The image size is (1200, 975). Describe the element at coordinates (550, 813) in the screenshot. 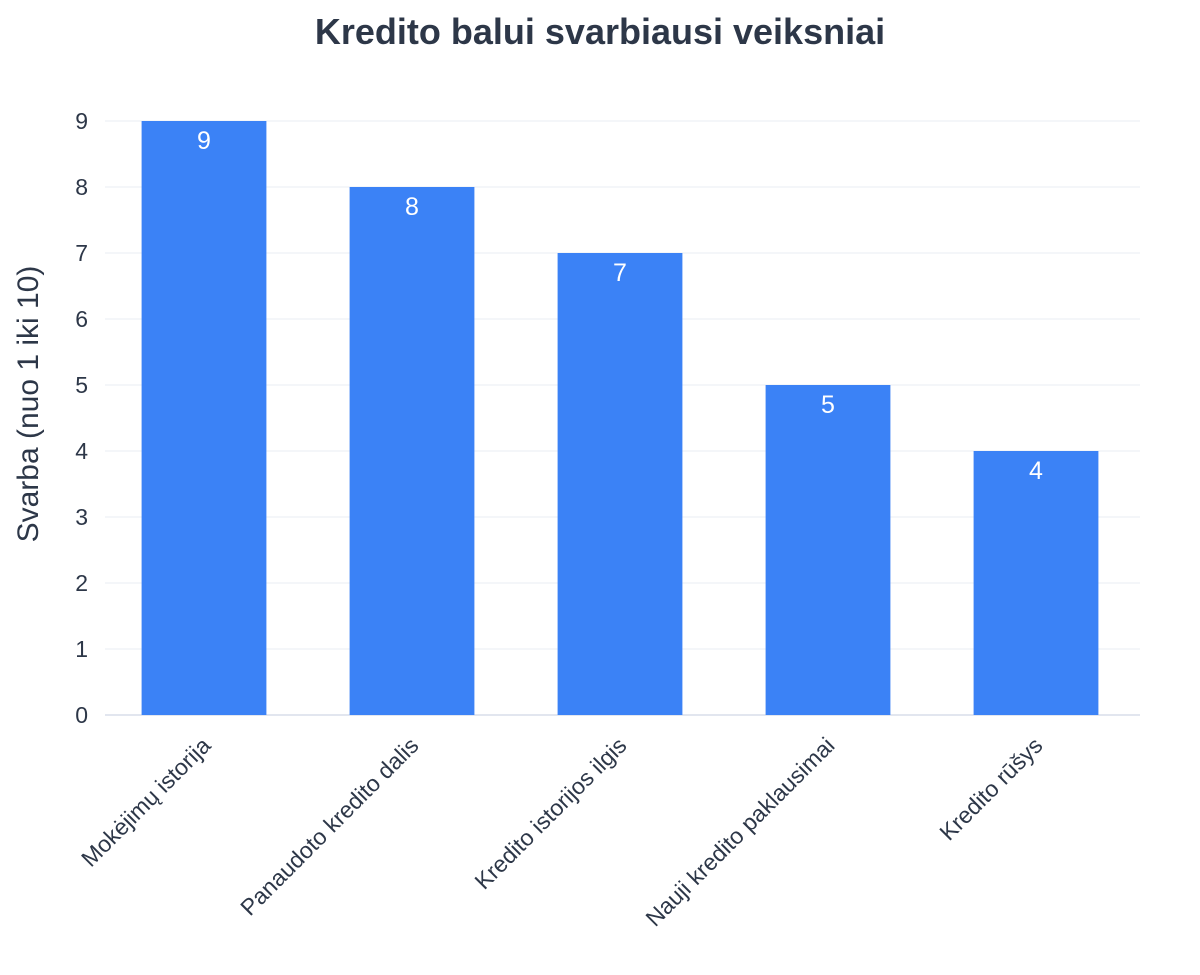

I see `x-tick-label: Kredito istorijos ilgis` at that location.